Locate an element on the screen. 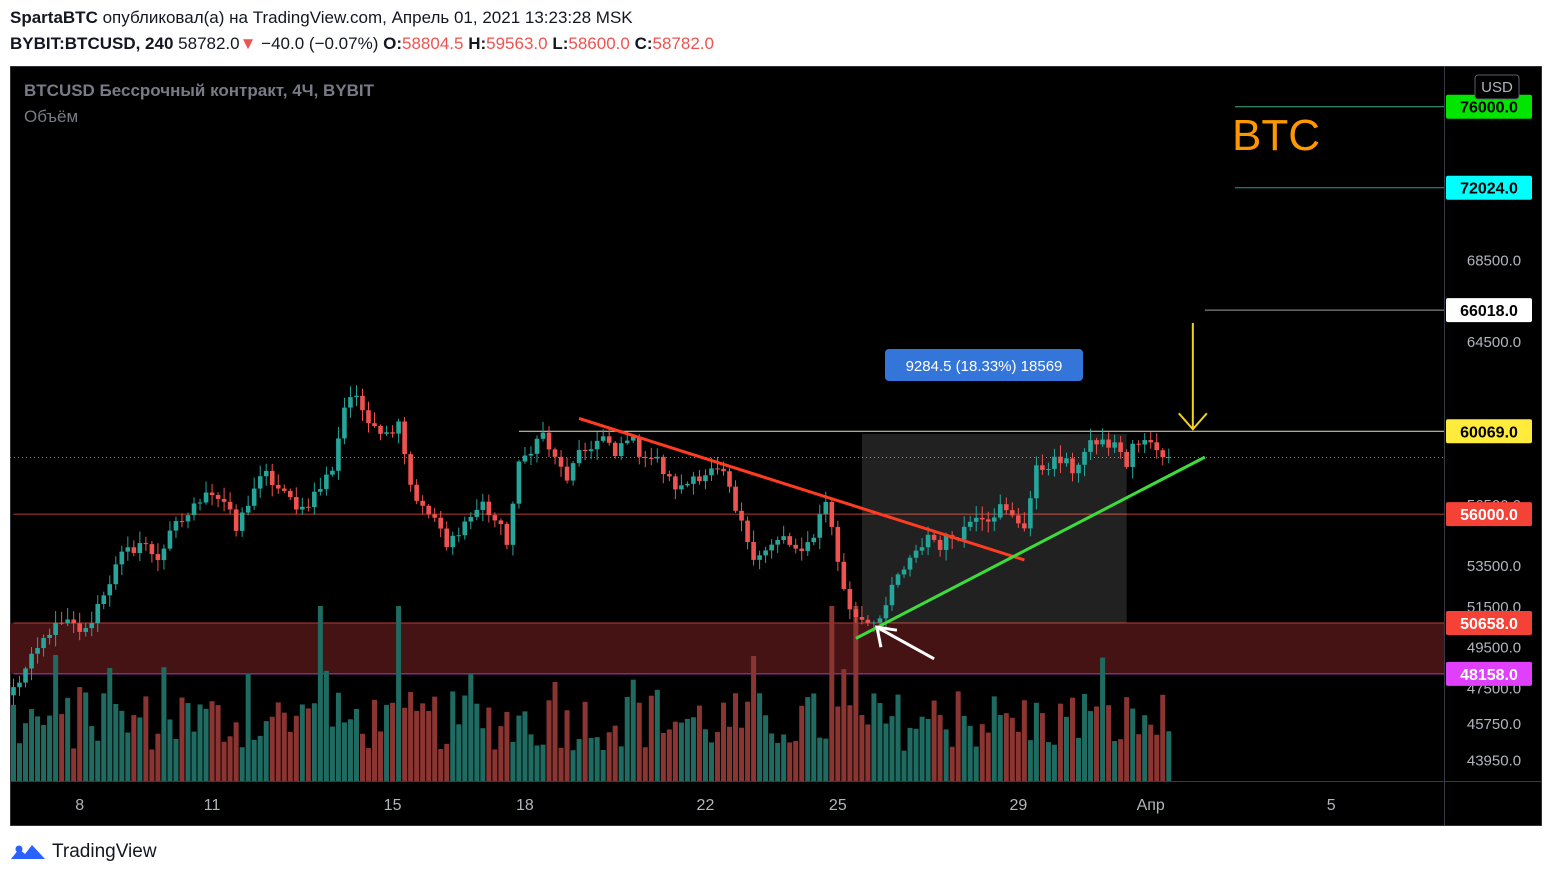 Image resolution: width=1552 pixels, height=880 pixels. last-price: 58782.0 is located at coordinates (209, 43).